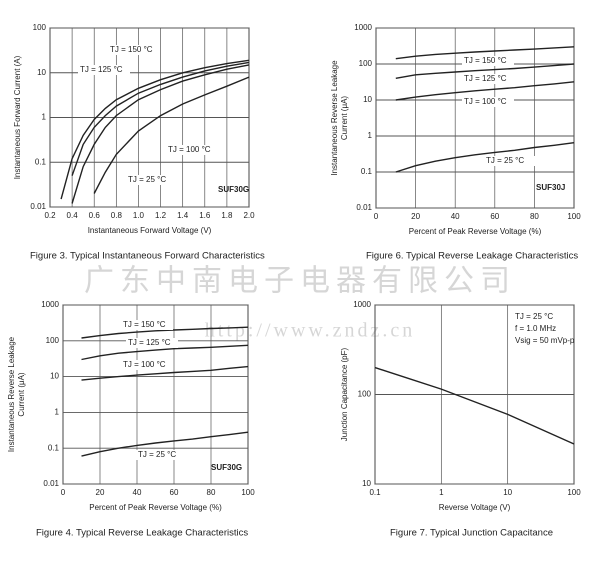 This screenshot has height=562, width=599. What do you see at coordinates (95, 215) in the screenshot?
I see `x-tick-label: 0.6` at bounding box center [95, 215].